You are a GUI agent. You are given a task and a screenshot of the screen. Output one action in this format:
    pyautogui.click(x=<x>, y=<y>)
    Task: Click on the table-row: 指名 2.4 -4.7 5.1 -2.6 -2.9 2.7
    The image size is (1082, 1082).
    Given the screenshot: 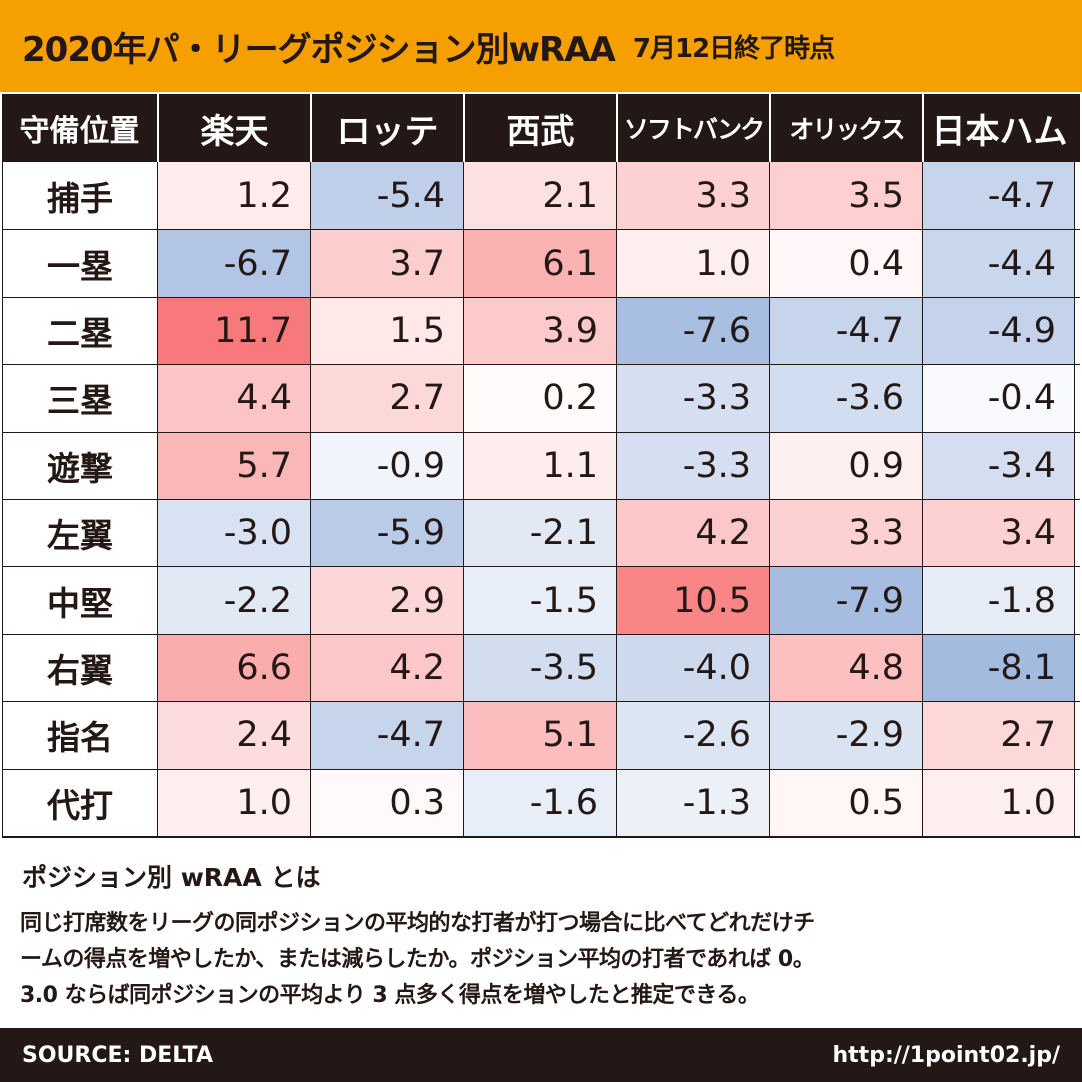 What is the action you would take?
    pyautogui.click(x=541, y=735)
    